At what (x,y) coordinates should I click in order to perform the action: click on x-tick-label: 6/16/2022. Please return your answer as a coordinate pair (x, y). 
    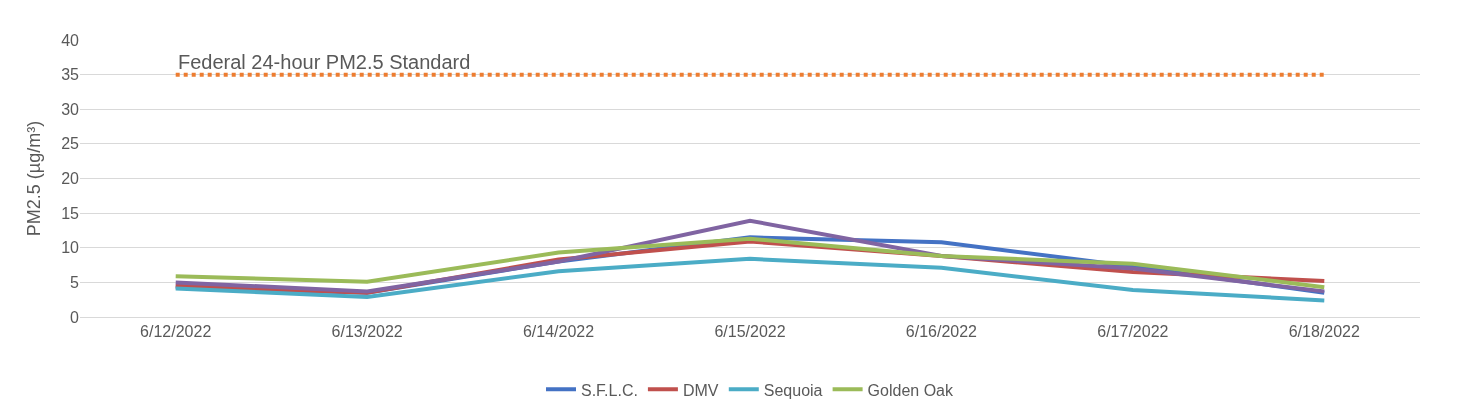
    Looking at the image, I should click on (941, 332).